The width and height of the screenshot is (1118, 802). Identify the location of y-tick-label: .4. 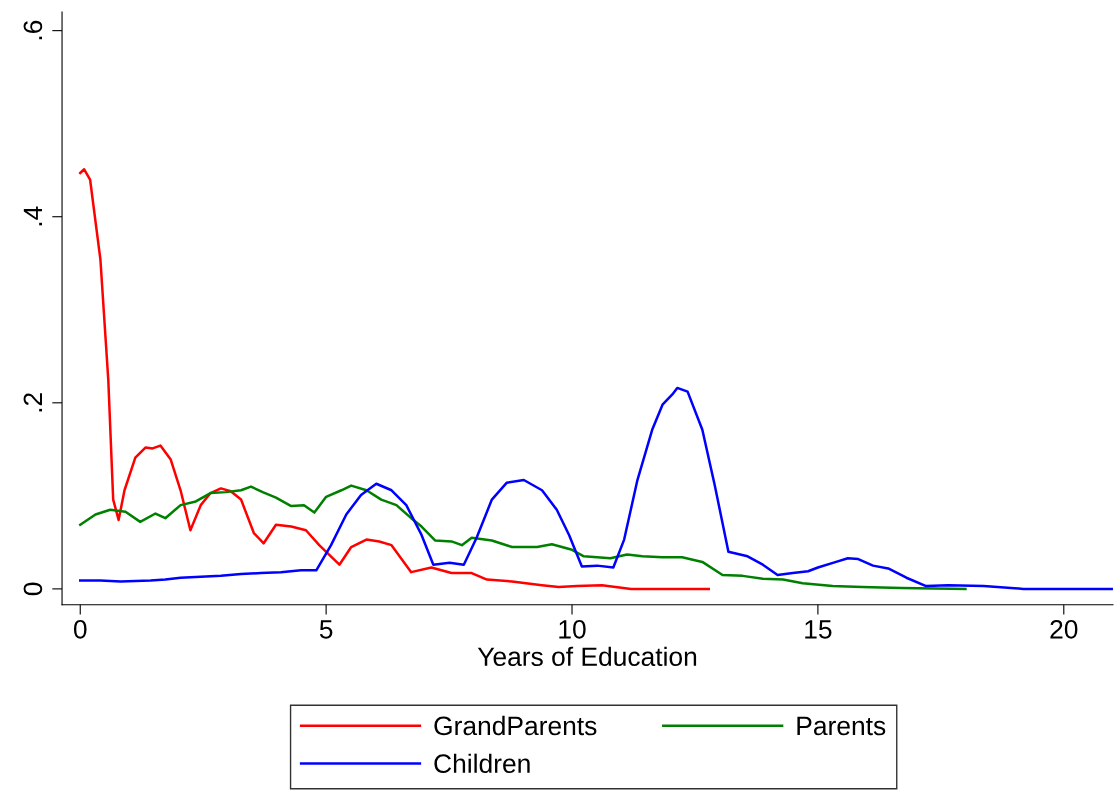
(32, 216).